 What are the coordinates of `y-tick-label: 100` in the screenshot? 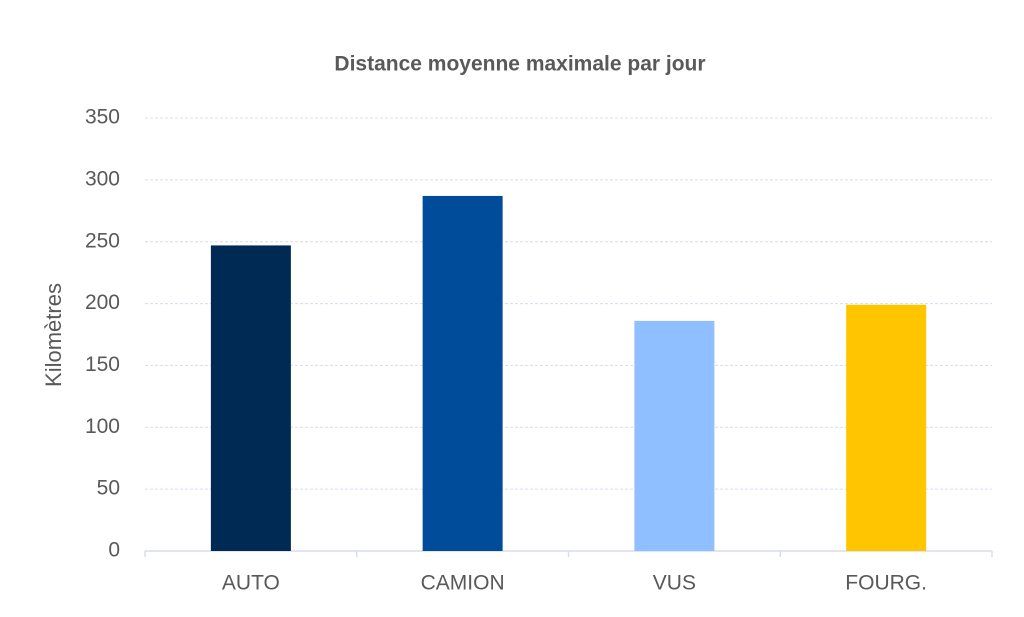 It's located at (102, 426).